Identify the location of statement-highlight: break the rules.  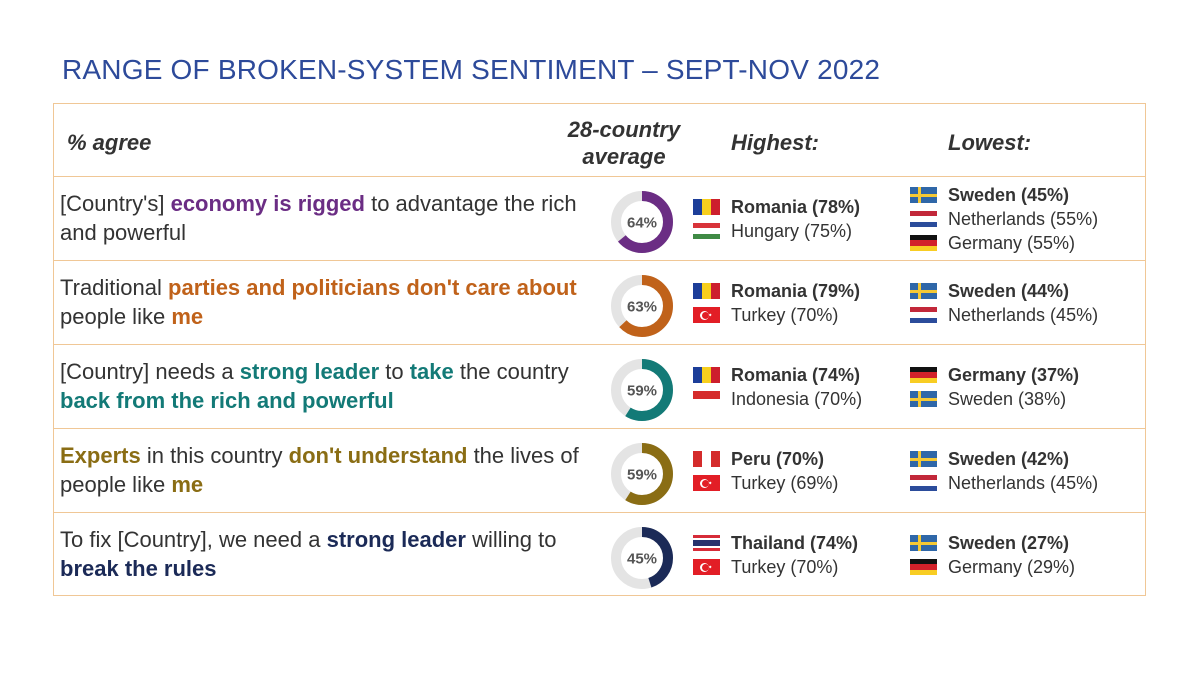
(138, 568).